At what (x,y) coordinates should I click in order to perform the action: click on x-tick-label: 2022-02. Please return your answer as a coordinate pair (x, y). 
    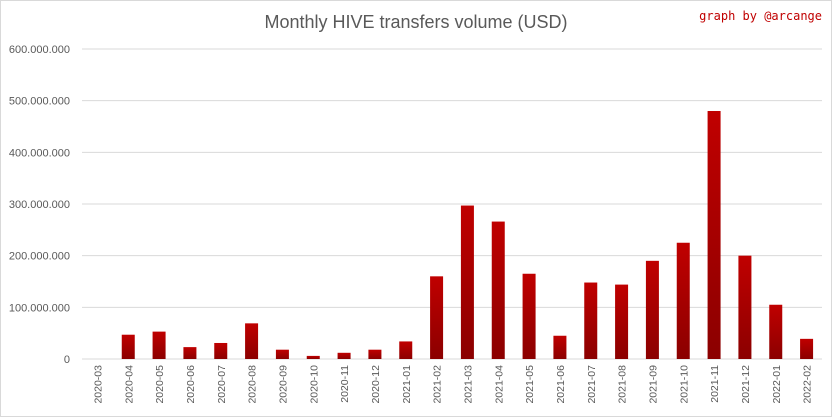
    Looking at the image, I should click on (808, 384).